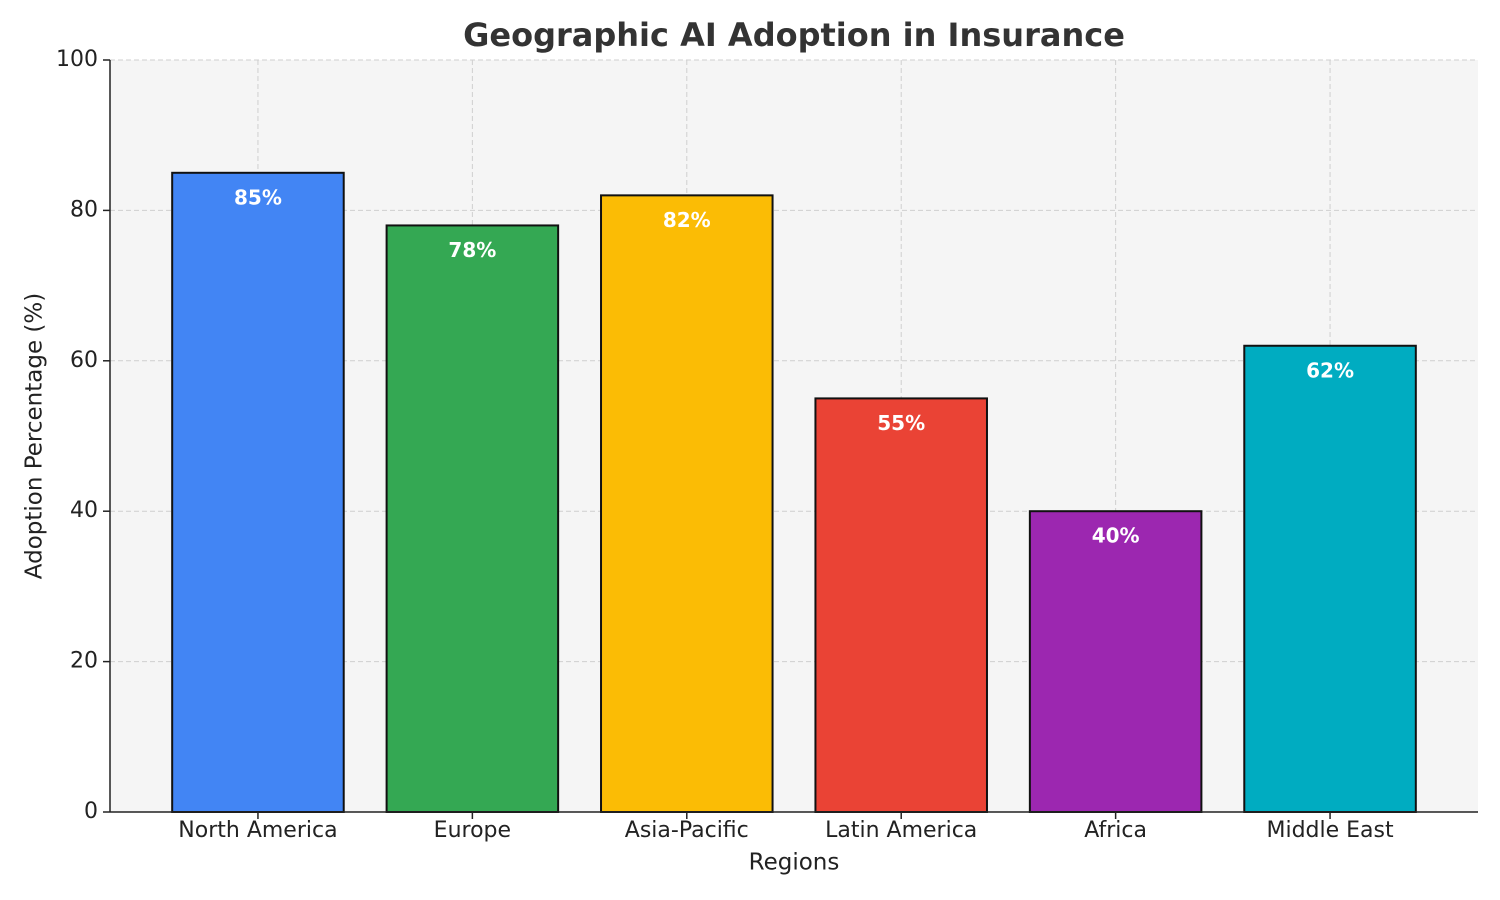 The height and width of the screenshot is (900, 1500). What do you see at coordinates (1115, 830) in the screenshot?
I see `x-tick-label: Africa` at bounding box center [1115, 830].